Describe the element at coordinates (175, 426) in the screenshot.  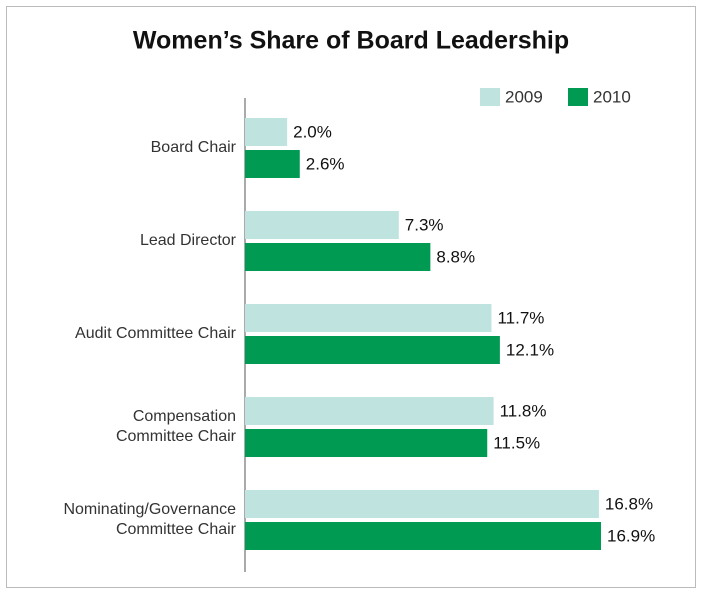
I see `category-label: Compensation Committee Chair` at that location.